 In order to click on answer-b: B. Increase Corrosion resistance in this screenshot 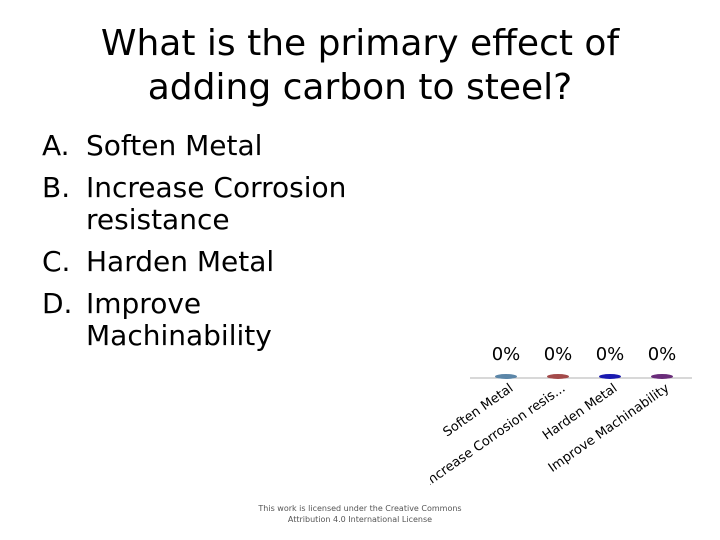, I will do `click(207, 204)`.